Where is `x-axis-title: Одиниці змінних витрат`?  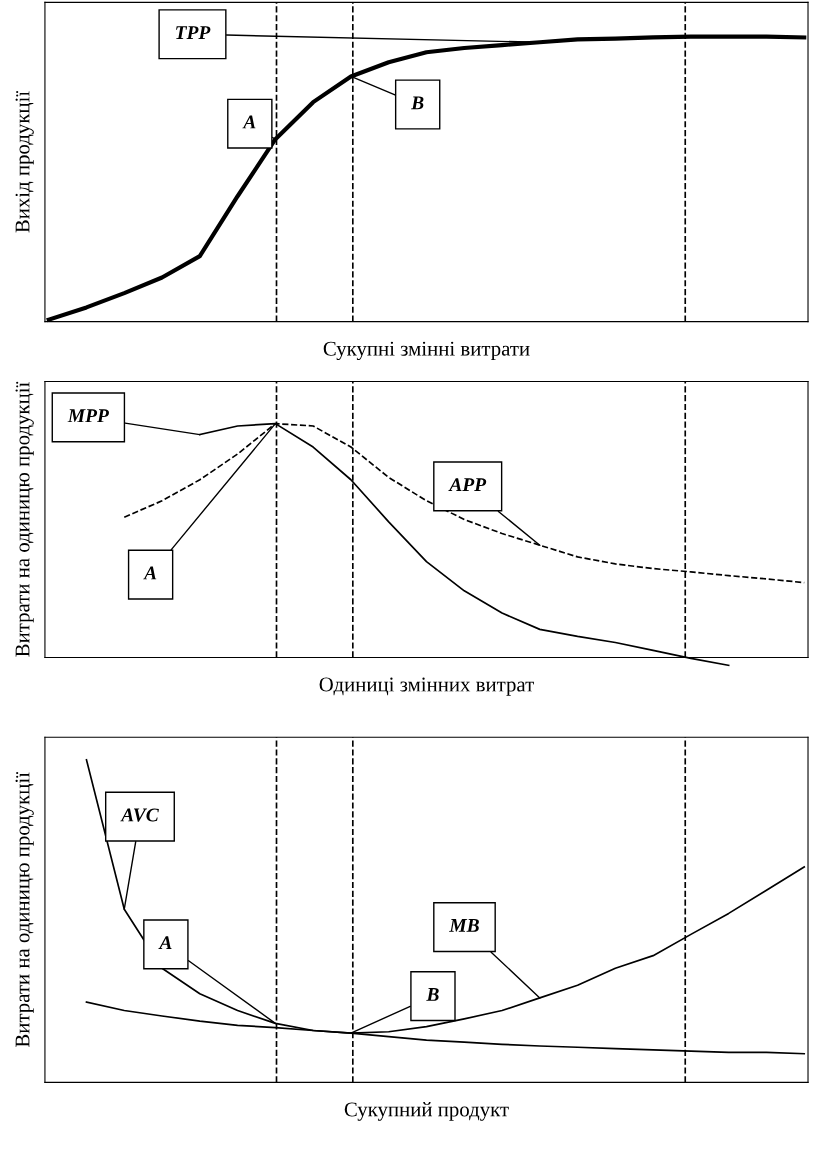 x-axis-title: Одиниці змінних витрат is located at coordinates (426, 686).